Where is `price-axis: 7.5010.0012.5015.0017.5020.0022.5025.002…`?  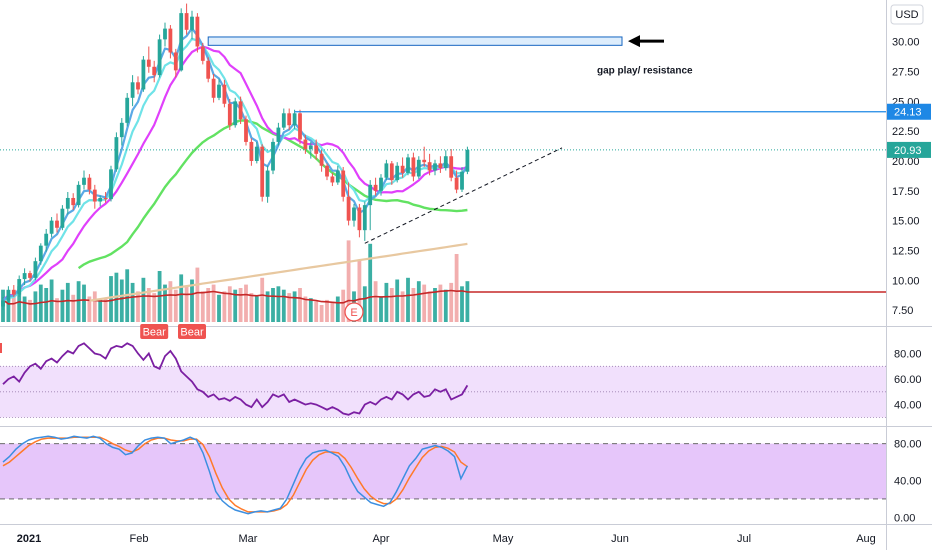 price-axis: 7.5010.0012.5015.0017.5020.0022.5025.002… is located at coordinates (909, 281).